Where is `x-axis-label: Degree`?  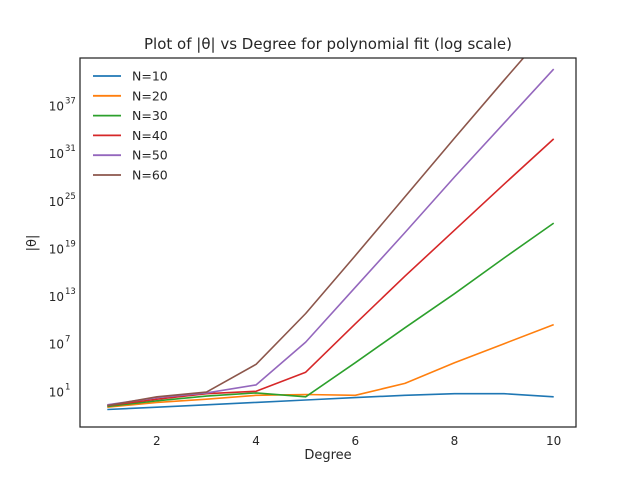
x-axis-label: Degree is located at coordinates (327, 455).